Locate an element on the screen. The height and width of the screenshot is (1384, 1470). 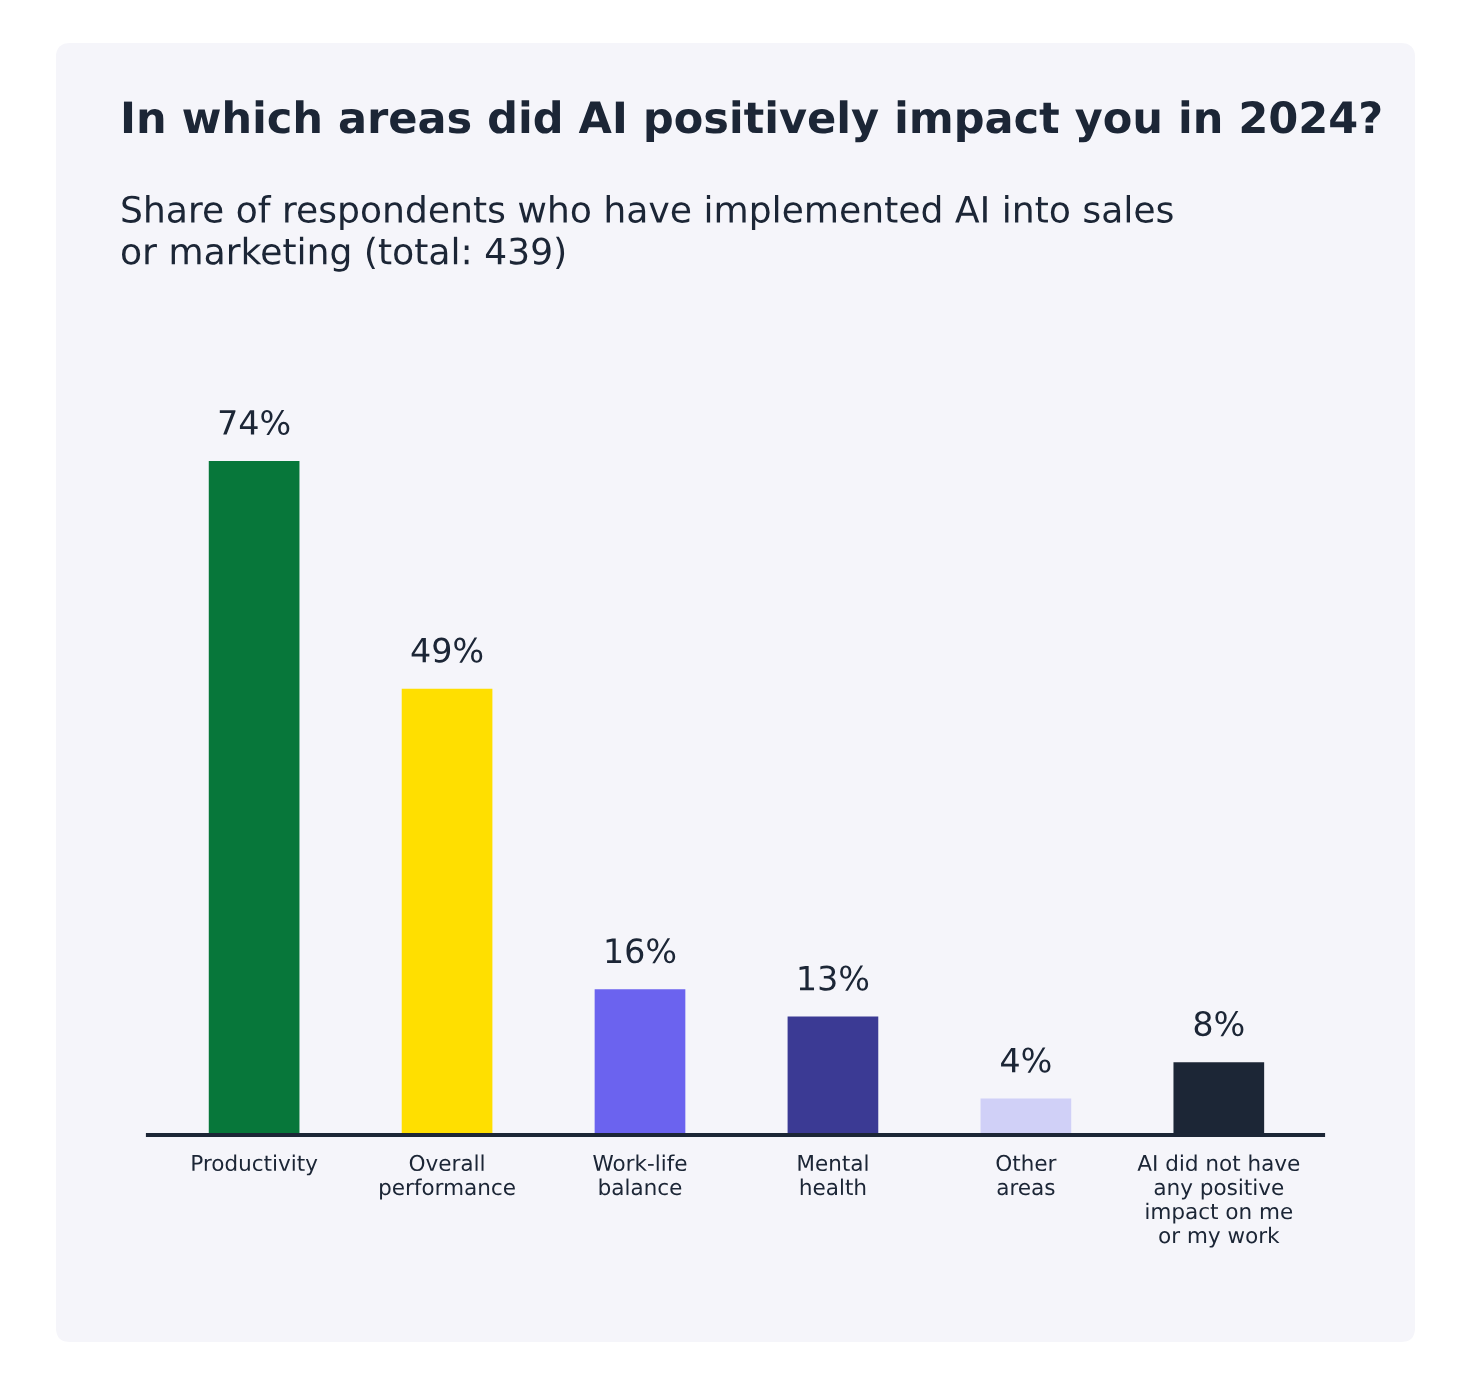
chart-subtitle: Share of respondents who have implemented AI into sales or marketing (total: 439) is located at coordinates (647, 233).